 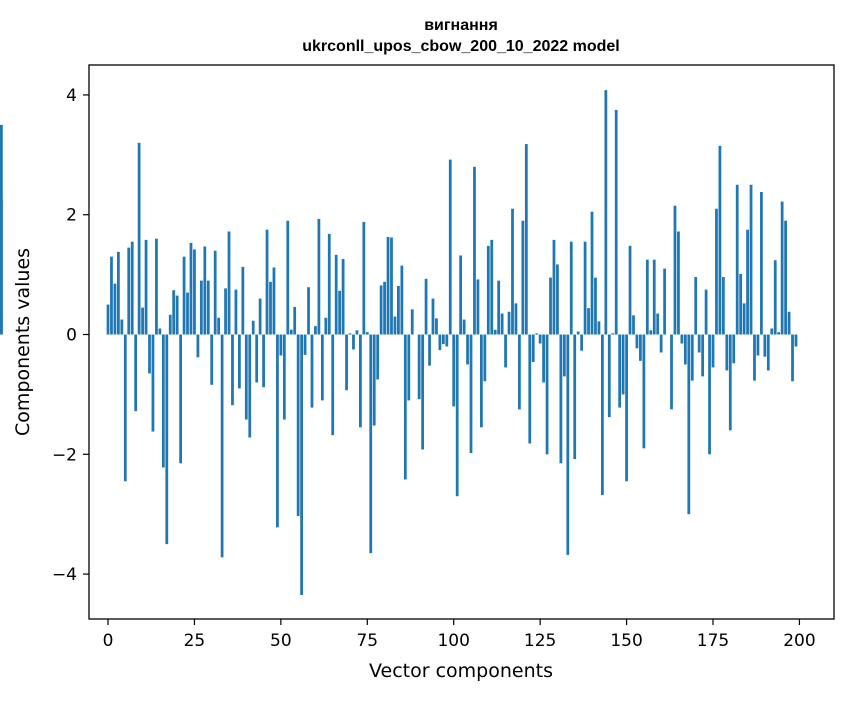 What do you see at coordinates (71, 216) in the screenshot?
I see `y-tick-label: 2` at bounding box center [71, 216].